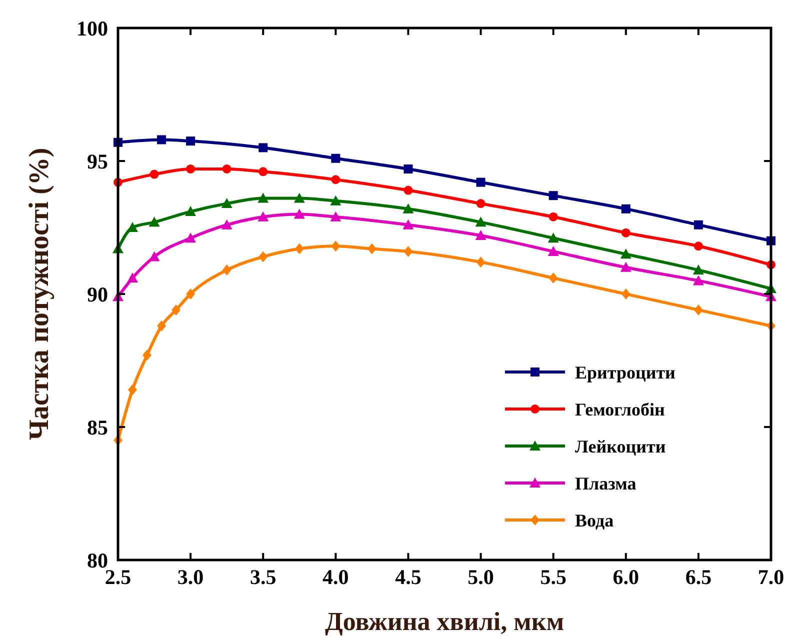 This screenshot has width=792, height=640. Describe the element at coordinates (771, 577) in the screenshot. I see `x-tick-label: 7.0` at that location.